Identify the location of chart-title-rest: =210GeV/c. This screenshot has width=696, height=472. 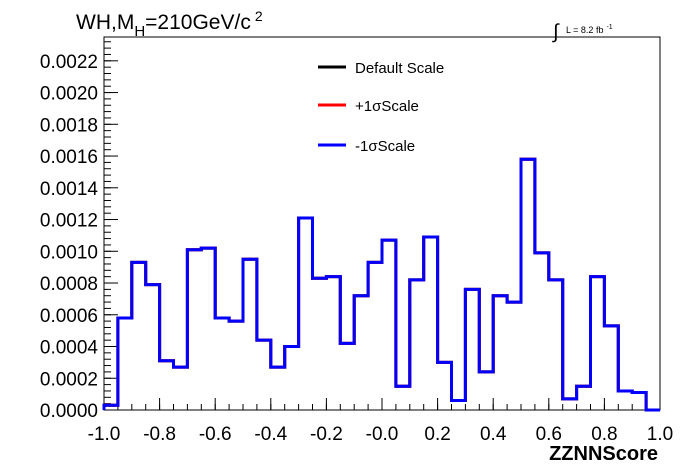
(198, 22).